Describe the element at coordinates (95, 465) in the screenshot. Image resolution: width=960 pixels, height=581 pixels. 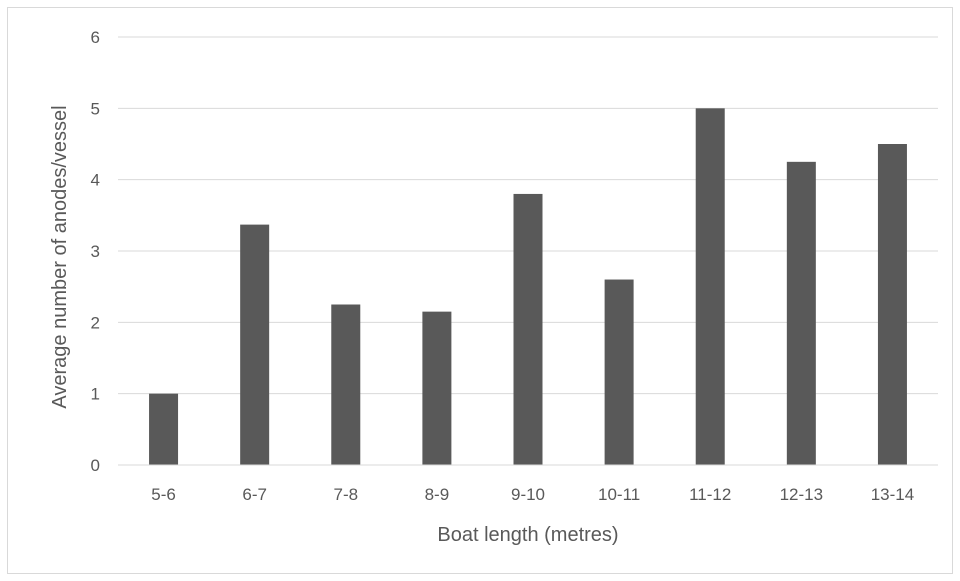
I see `y-tick-label: 0` at that location.